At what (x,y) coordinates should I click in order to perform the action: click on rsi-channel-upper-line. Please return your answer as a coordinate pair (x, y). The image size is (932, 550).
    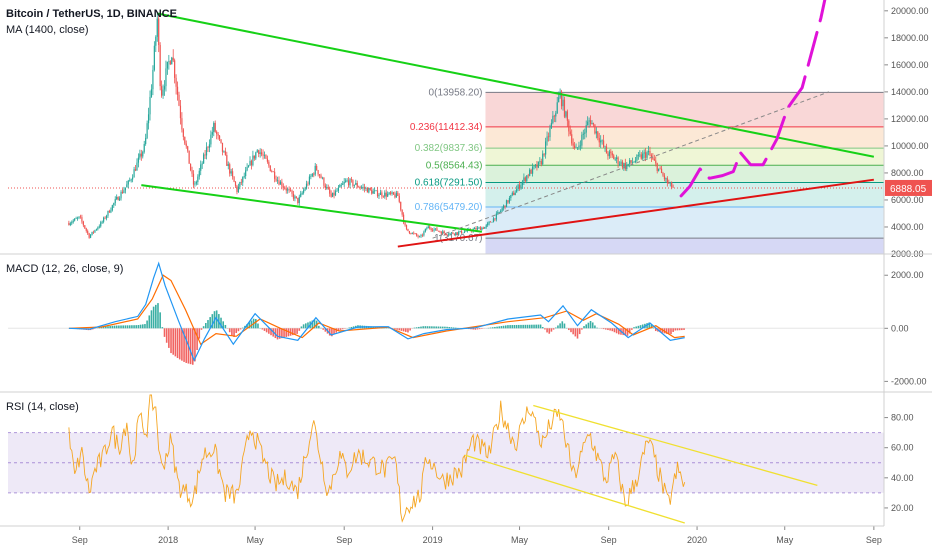
    Looking at the image, I should click on (675, 445).